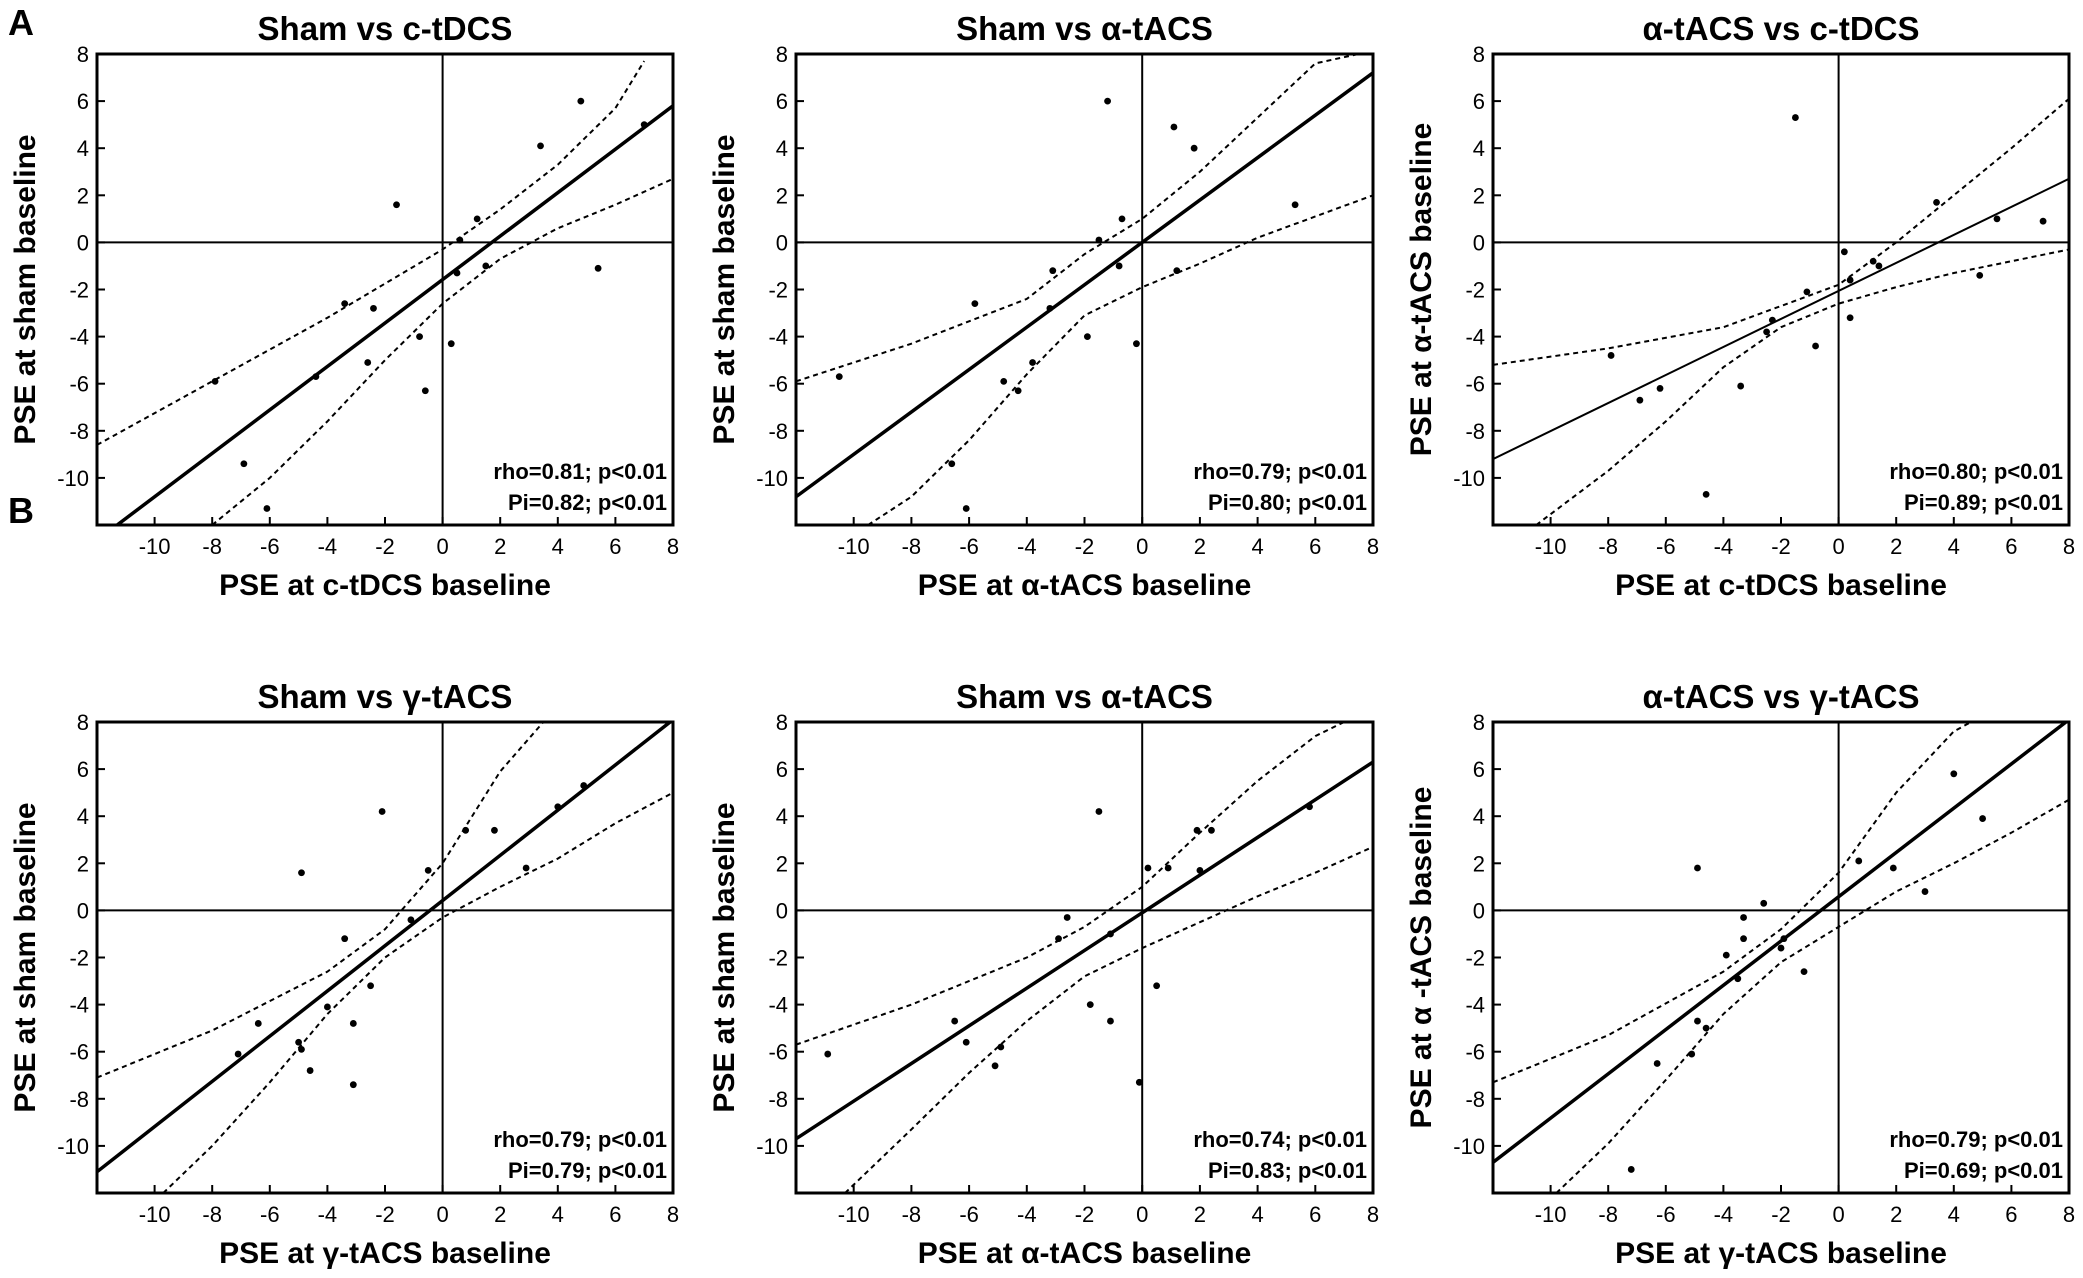 This screenshot has width=2083, height=1278. What do you see at coordinates (385, 1253) in the screenshot?
I see `x-axis-label: PSE at γ-tACS baseline` at bounding box center [385, 1253].